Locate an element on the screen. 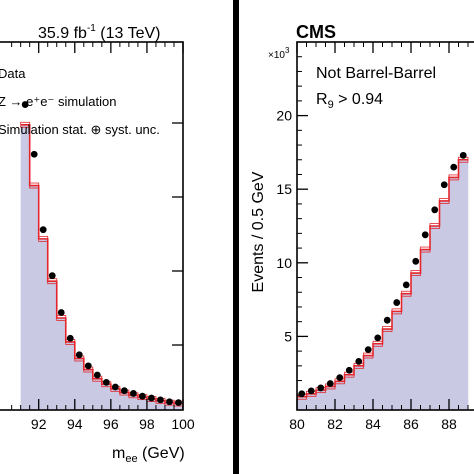  left-x-axis-label: mee (GeV) is located at coordinates (148, 455).